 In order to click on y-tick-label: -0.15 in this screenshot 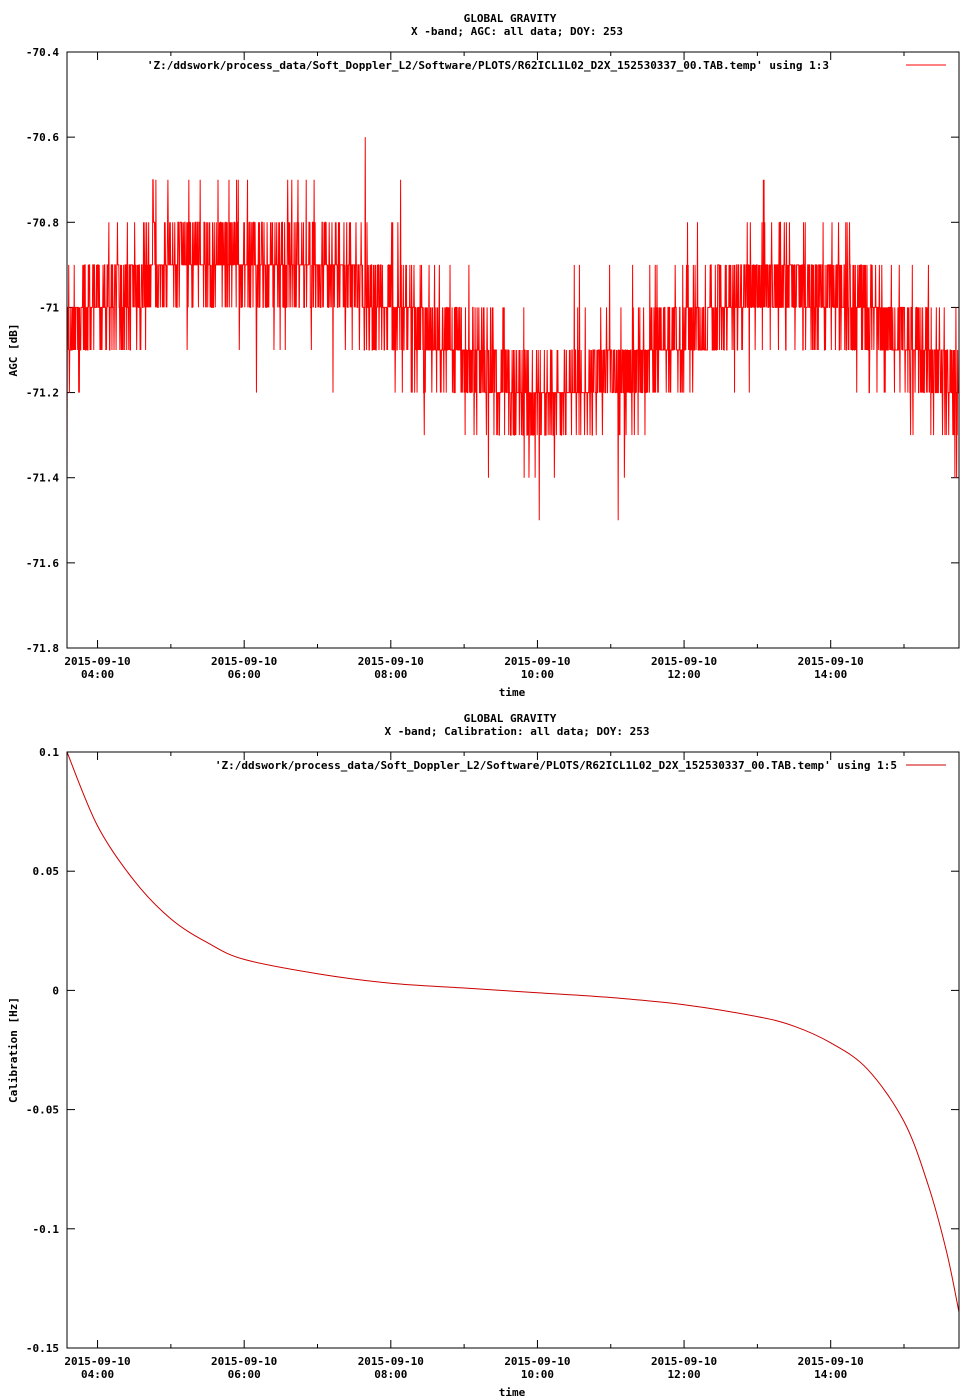, I will do `click(42, 1348)`.